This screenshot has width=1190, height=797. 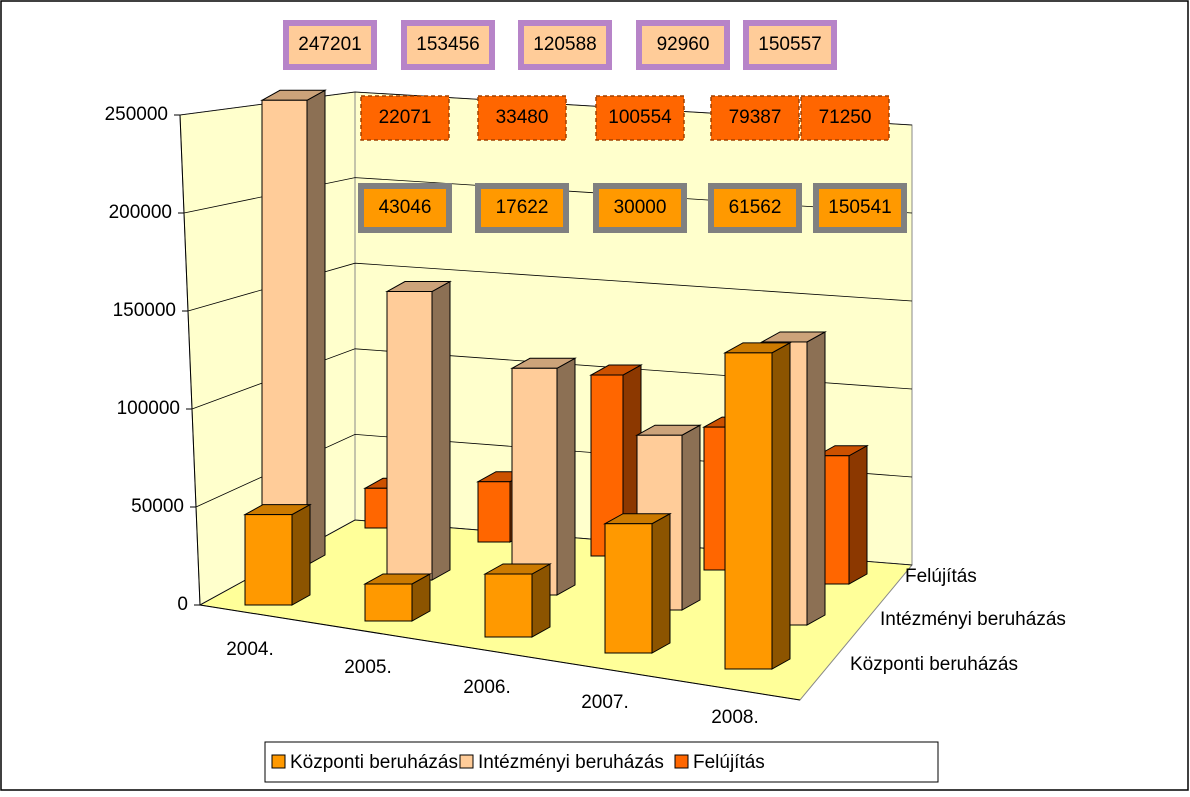 What do you see at coordinates (735, 717) in the screenshot?
I see `x-tick-label: 2008.` at bounding box center [735, 717].